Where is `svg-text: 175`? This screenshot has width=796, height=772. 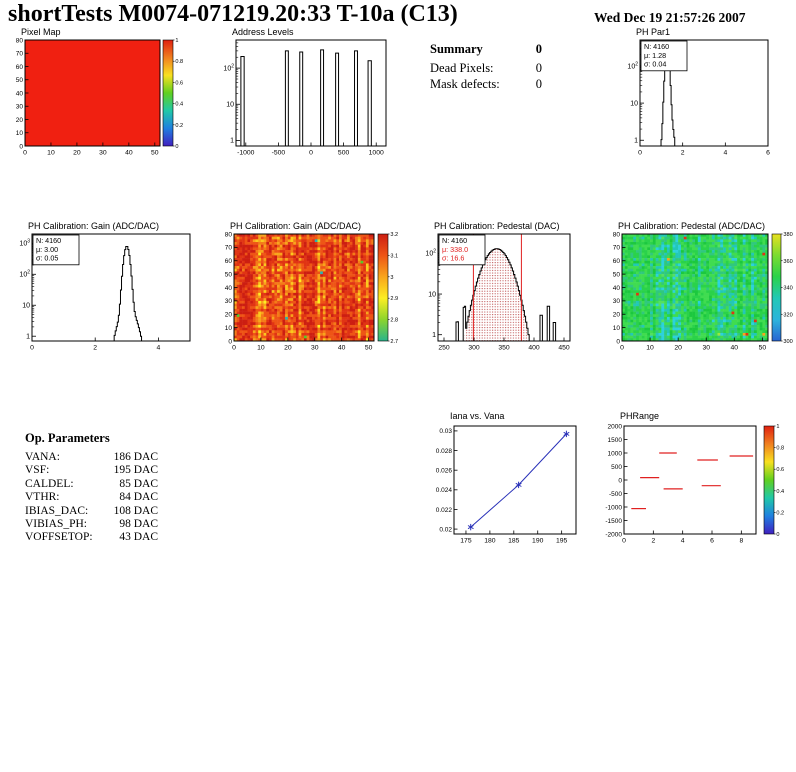
svg-text: 175 is located at coordinates (466, 541).